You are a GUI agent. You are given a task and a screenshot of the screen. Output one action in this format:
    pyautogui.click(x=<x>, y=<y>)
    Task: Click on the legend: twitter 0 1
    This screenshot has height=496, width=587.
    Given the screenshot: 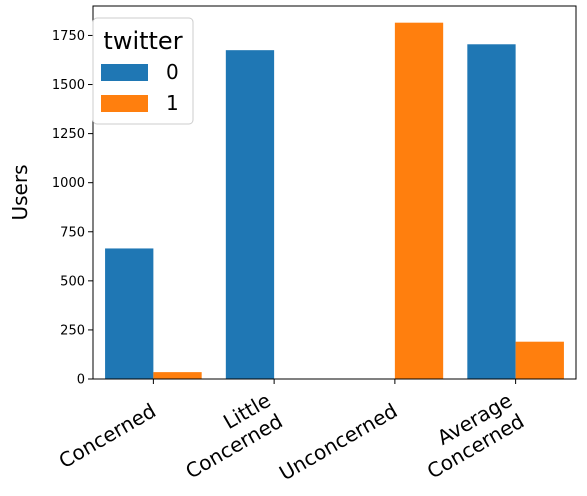 What is the action you would take?
    pyautogui.click(x=143, y=71)
    